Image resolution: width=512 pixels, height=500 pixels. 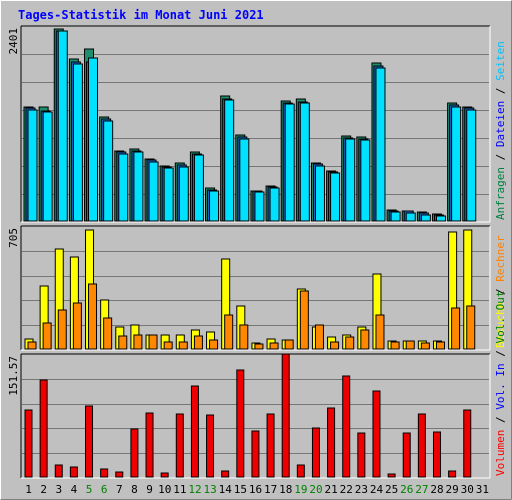 I want to click on legend-item: Vol. Out, so click(x=500, y=317).